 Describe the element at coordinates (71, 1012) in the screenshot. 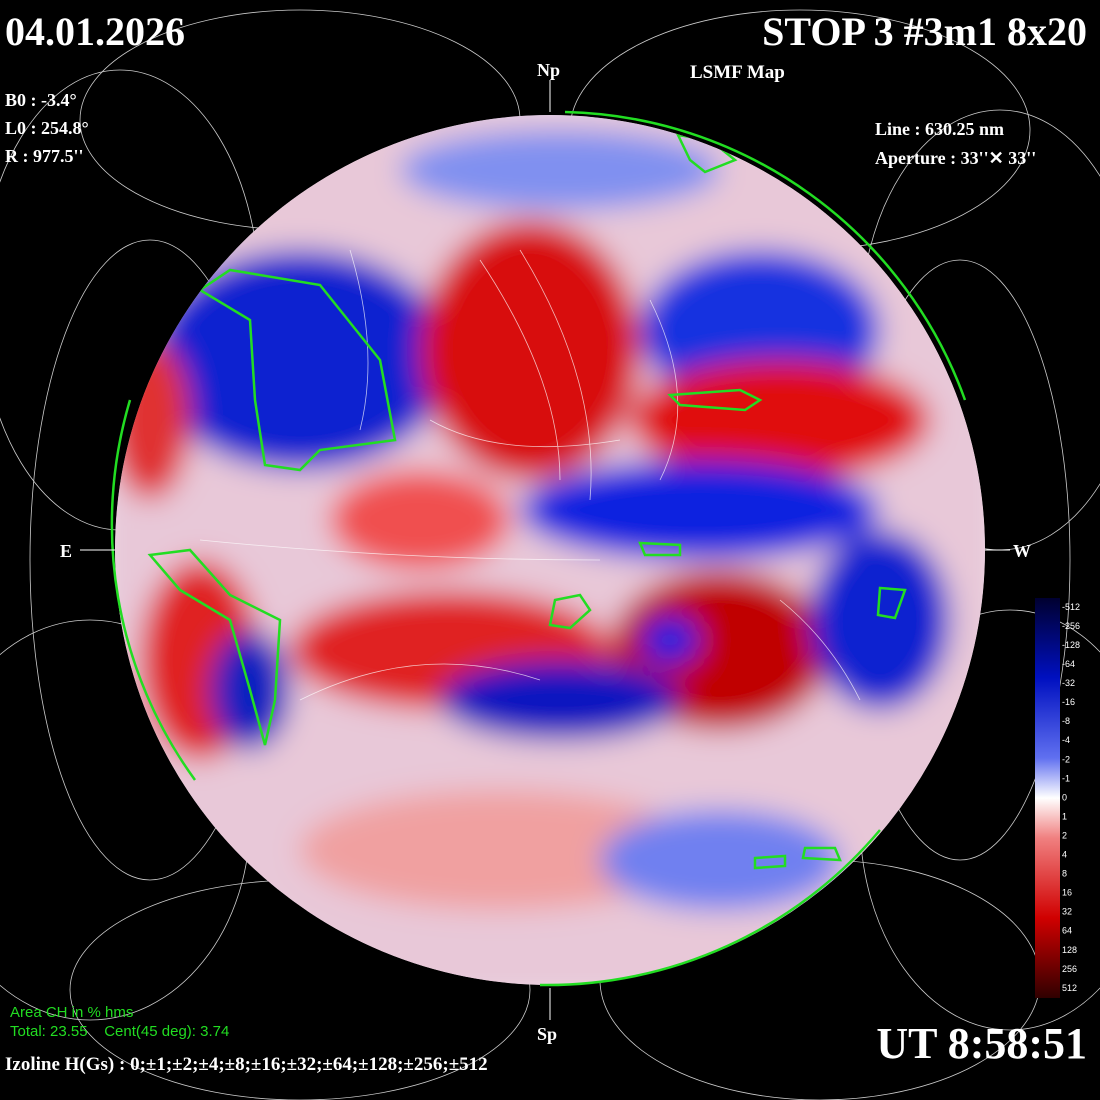

I see `ch-title: Area CH in % hms` at that location.